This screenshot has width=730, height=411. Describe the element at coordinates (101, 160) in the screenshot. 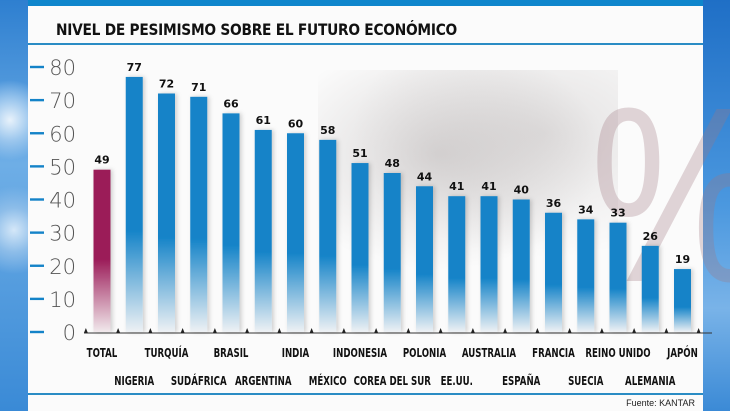

I see `data-label: 49` at that location.